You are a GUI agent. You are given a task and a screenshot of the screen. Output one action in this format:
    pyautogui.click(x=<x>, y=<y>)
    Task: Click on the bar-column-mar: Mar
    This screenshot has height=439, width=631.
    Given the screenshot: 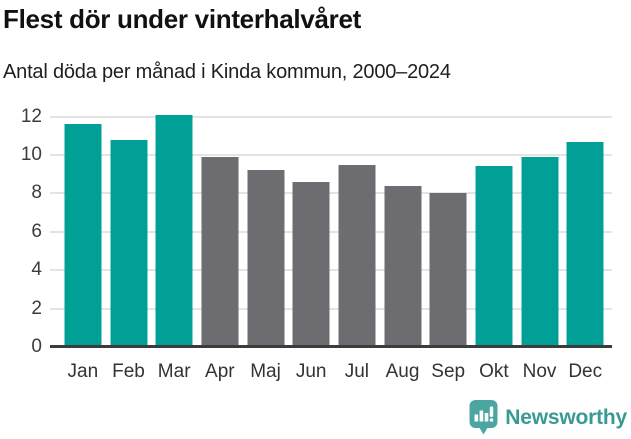 What is the action you would take?
    pyautogui.click(x=174, y=243)
    